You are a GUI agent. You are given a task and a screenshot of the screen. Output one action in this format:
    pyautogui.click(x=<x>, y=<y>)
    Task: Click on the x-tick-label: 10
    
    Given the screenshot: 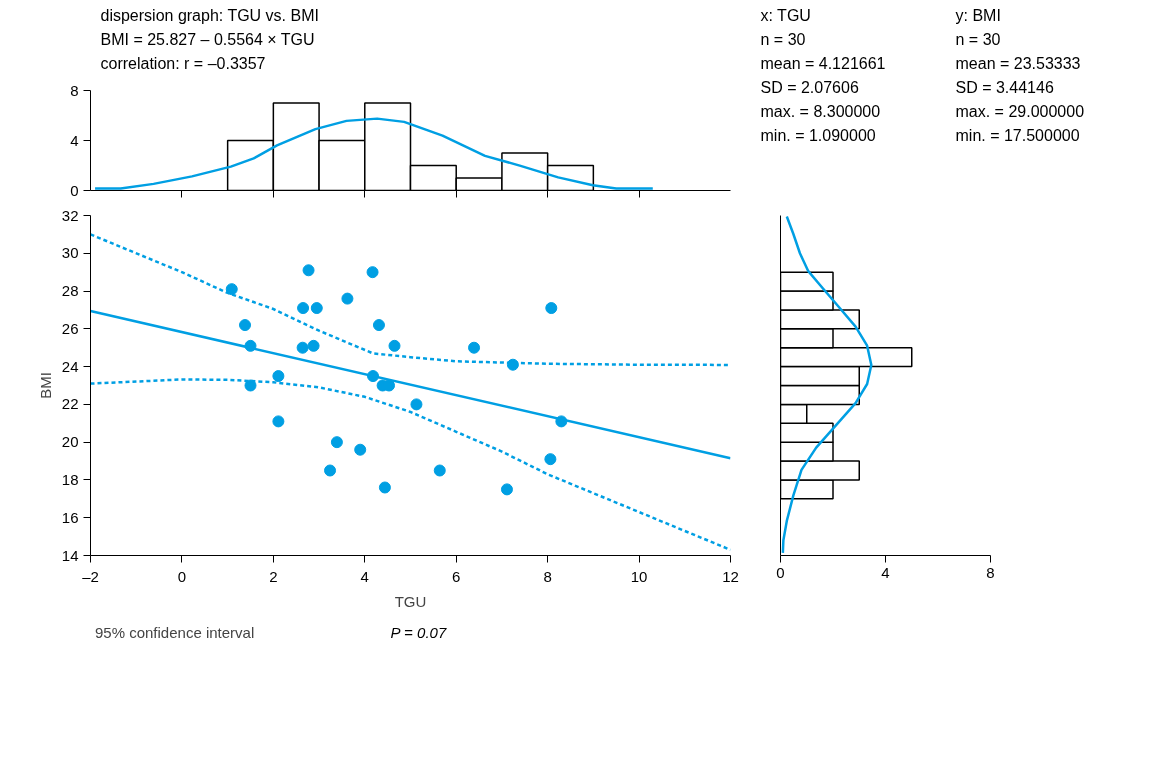 What is the action you would take?
    pyautogui.click(x=639, y=576)
    